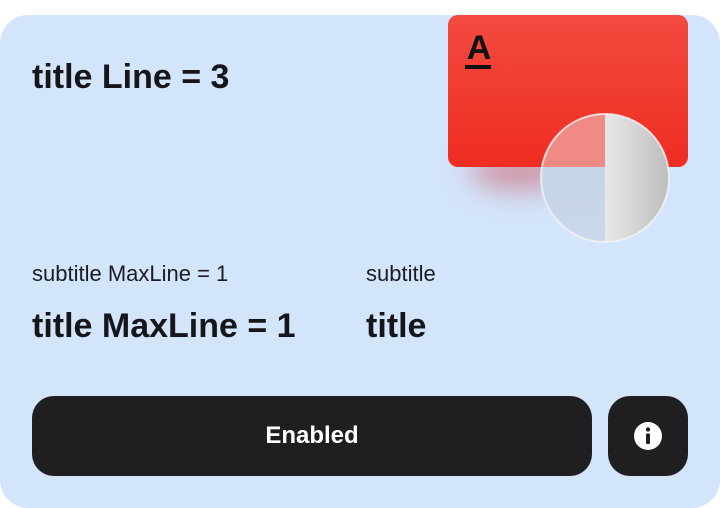 Image resolution: width=720 pixels, height=508 pixels. I want to click on coin-icon, so click(605, 178).